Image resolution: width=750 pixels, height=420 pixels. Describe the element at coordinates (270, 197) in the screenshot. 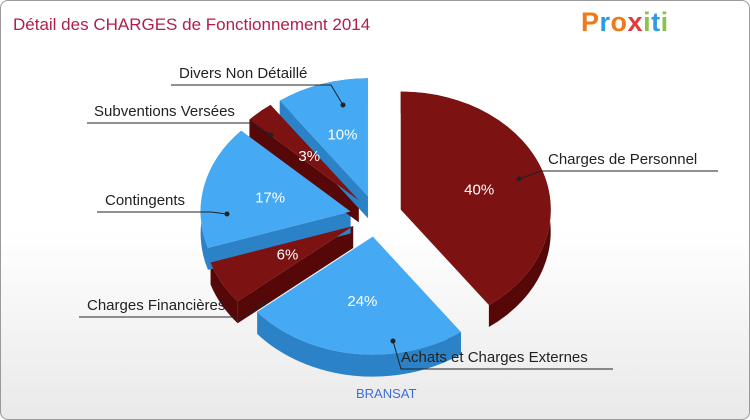

I see `slice-value-label: 17%` at that location.